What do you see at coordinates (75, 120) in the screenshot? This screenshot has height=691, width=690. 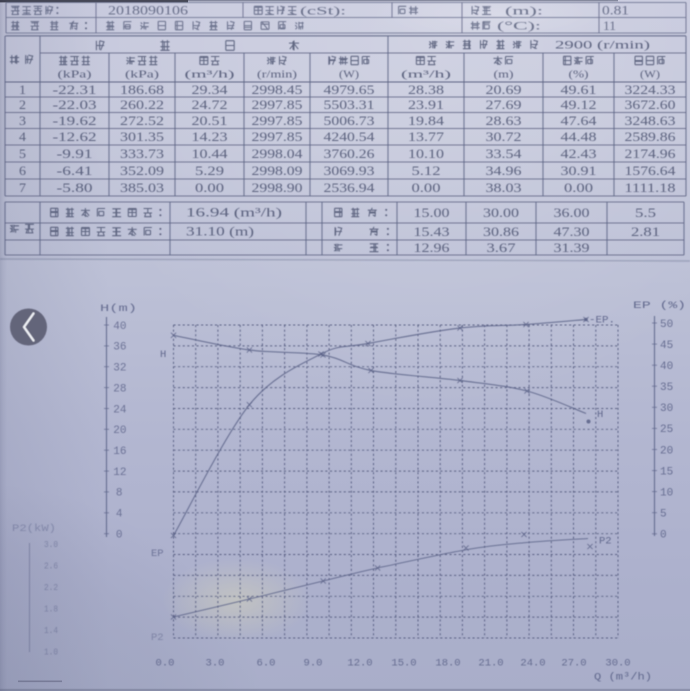 I see `svg-text: -19.62` at bounding box center [75, 120].